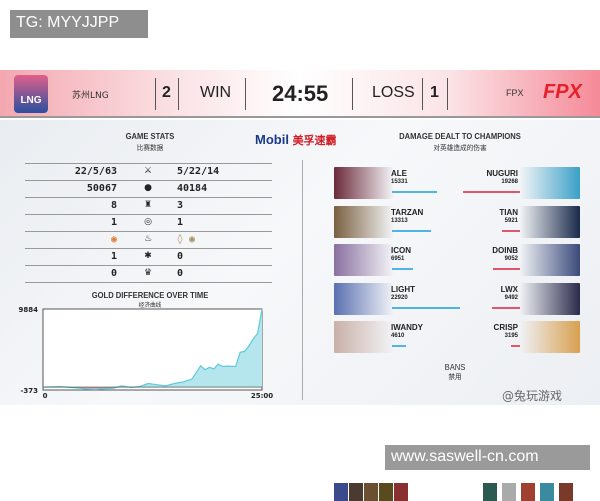 The height and width of the screenshot is (501, 600). What do you see at coordinates (505, 250) in the screenshot?
I see `player-name: DOINB` at bounding box center [505, 250].